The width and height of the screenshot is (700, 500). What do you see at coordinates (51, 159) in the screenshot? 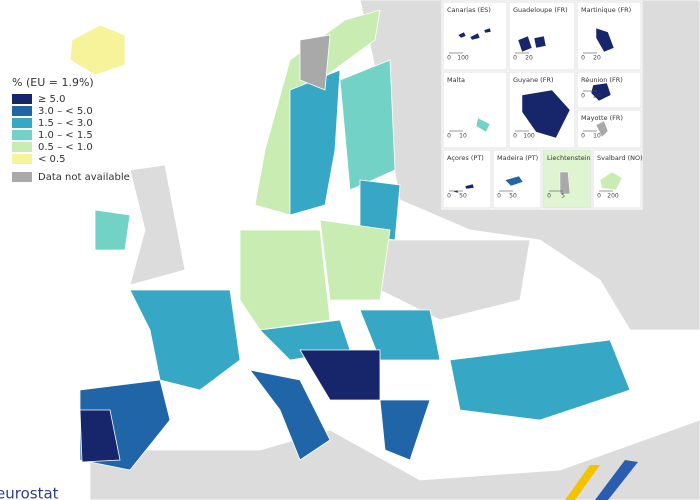
I see `legend-label: < 0.5` at bounding box center [51, 159].